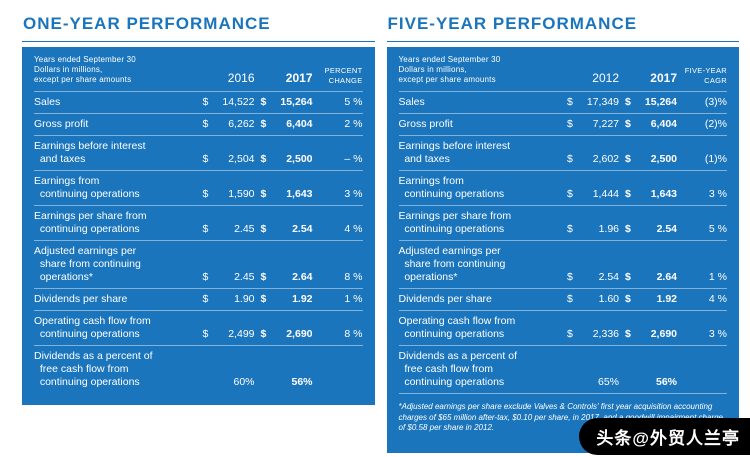 The width and height of the screenshot is (750, 457). What do you see at coordinates (605, 159) in the screenshot?
I see `amount: 2,602` at bounding box center [605, 159].